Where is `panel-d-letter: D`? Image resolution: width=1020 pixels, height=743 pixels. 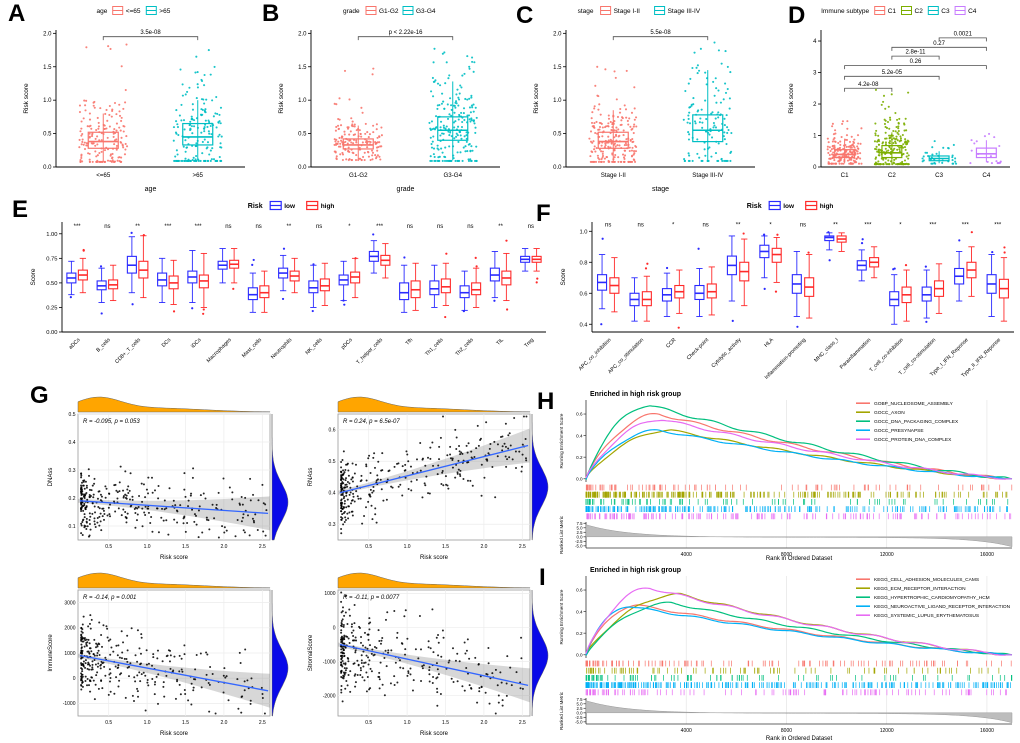 panel-d-letter: D is located at coordinates (797, 15).